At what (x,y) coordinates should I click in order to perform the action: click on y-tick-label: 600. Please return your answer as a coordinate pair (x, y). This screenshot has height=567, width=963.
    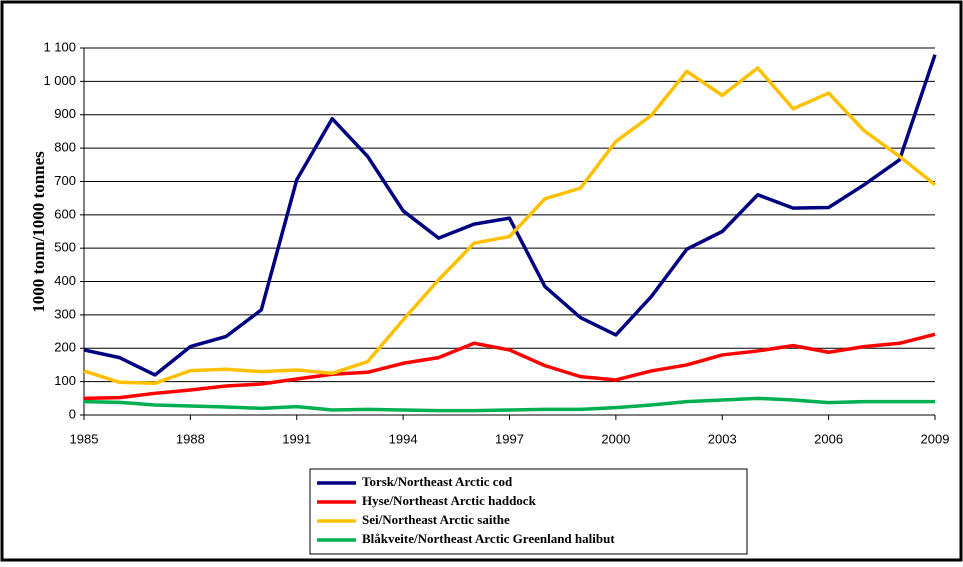
    Looking at the image, I should click on (65, 213).